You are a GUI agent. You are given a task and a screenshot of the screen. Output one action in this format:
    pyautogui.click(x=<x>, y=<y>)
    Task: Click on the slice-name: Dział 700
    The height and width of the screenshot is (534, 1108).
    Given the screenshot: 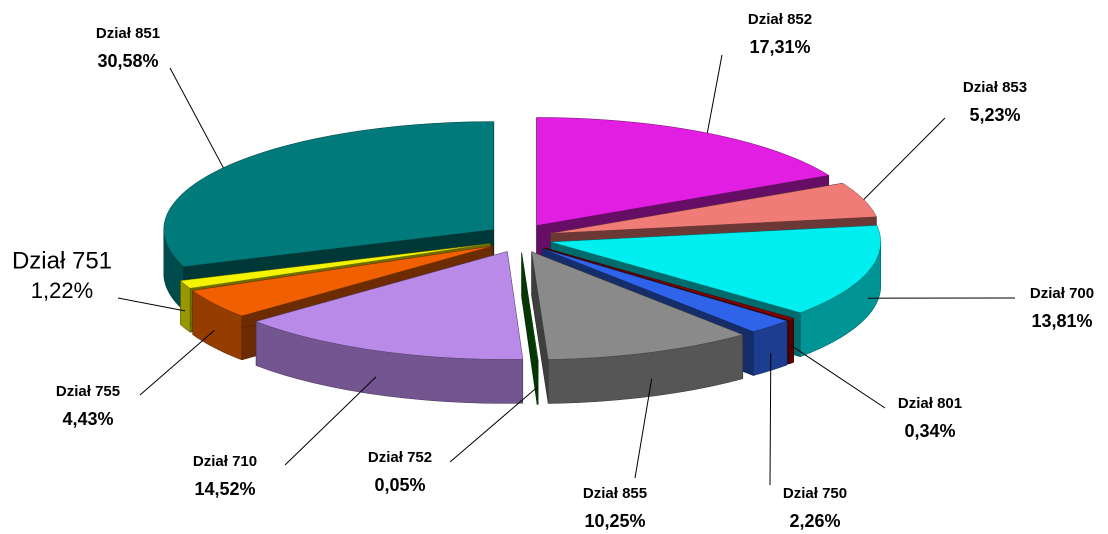 What is the action you would take?
    pyautogui.click(x=1062, y=293)
    